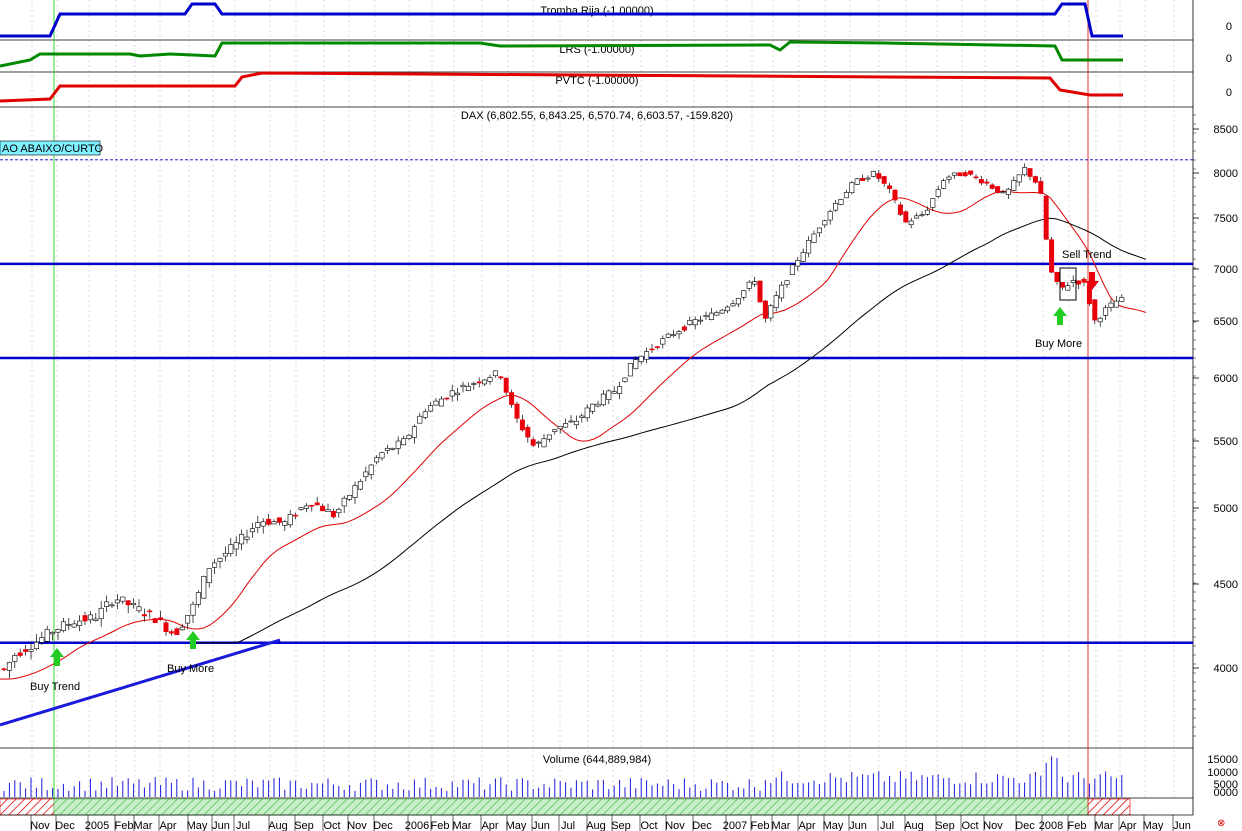 The image size is (1242, 831). What do you see at coordinates (1226, 174) in the screenshot?
I see `price-tick-label: 8000` at bounding box center [1226, 174].